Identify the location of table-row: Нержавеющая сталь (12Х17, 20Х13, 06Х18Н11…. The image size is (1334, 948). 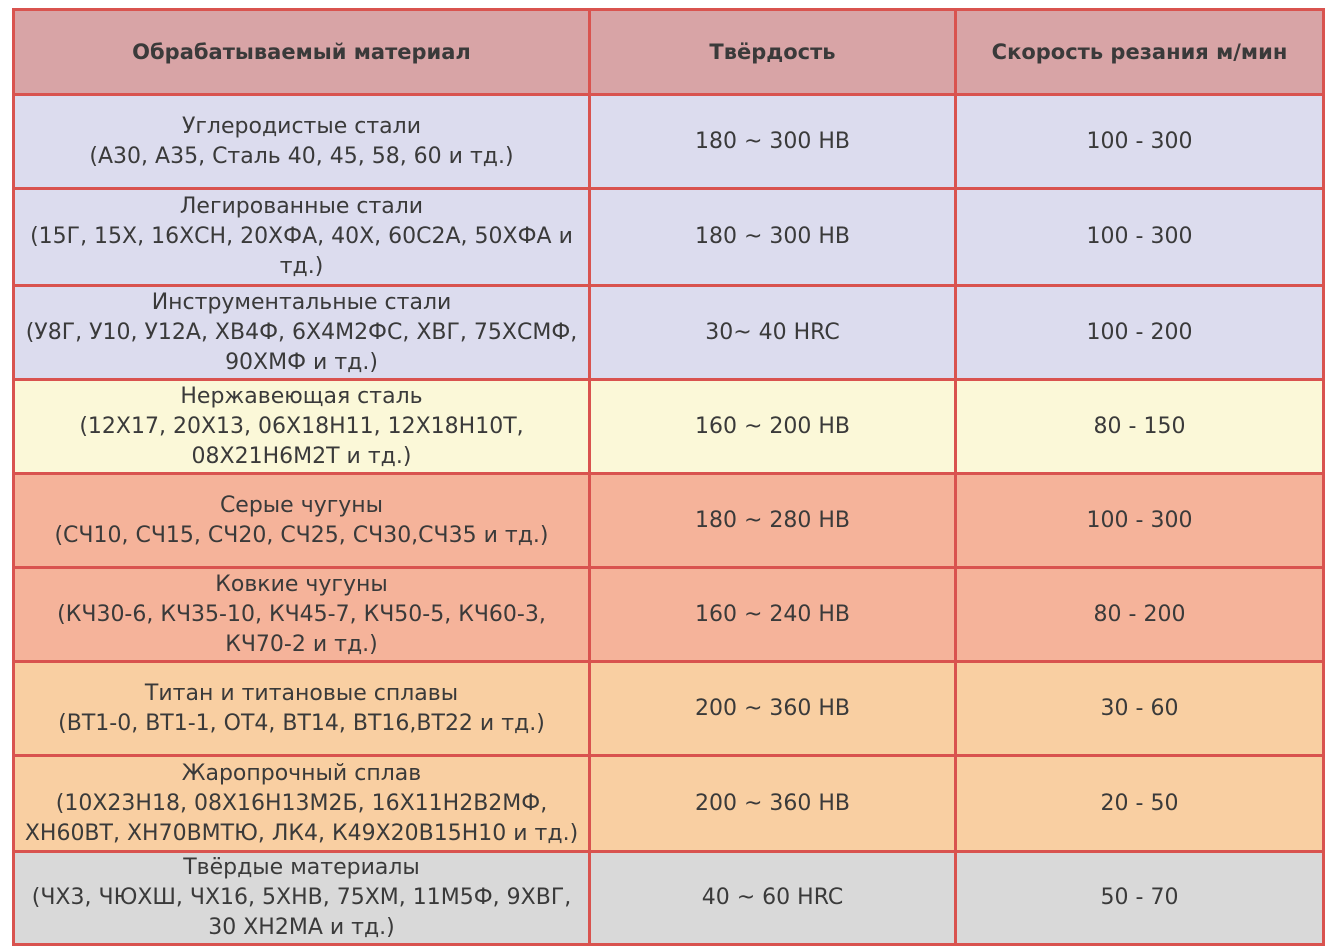
(668, 426).